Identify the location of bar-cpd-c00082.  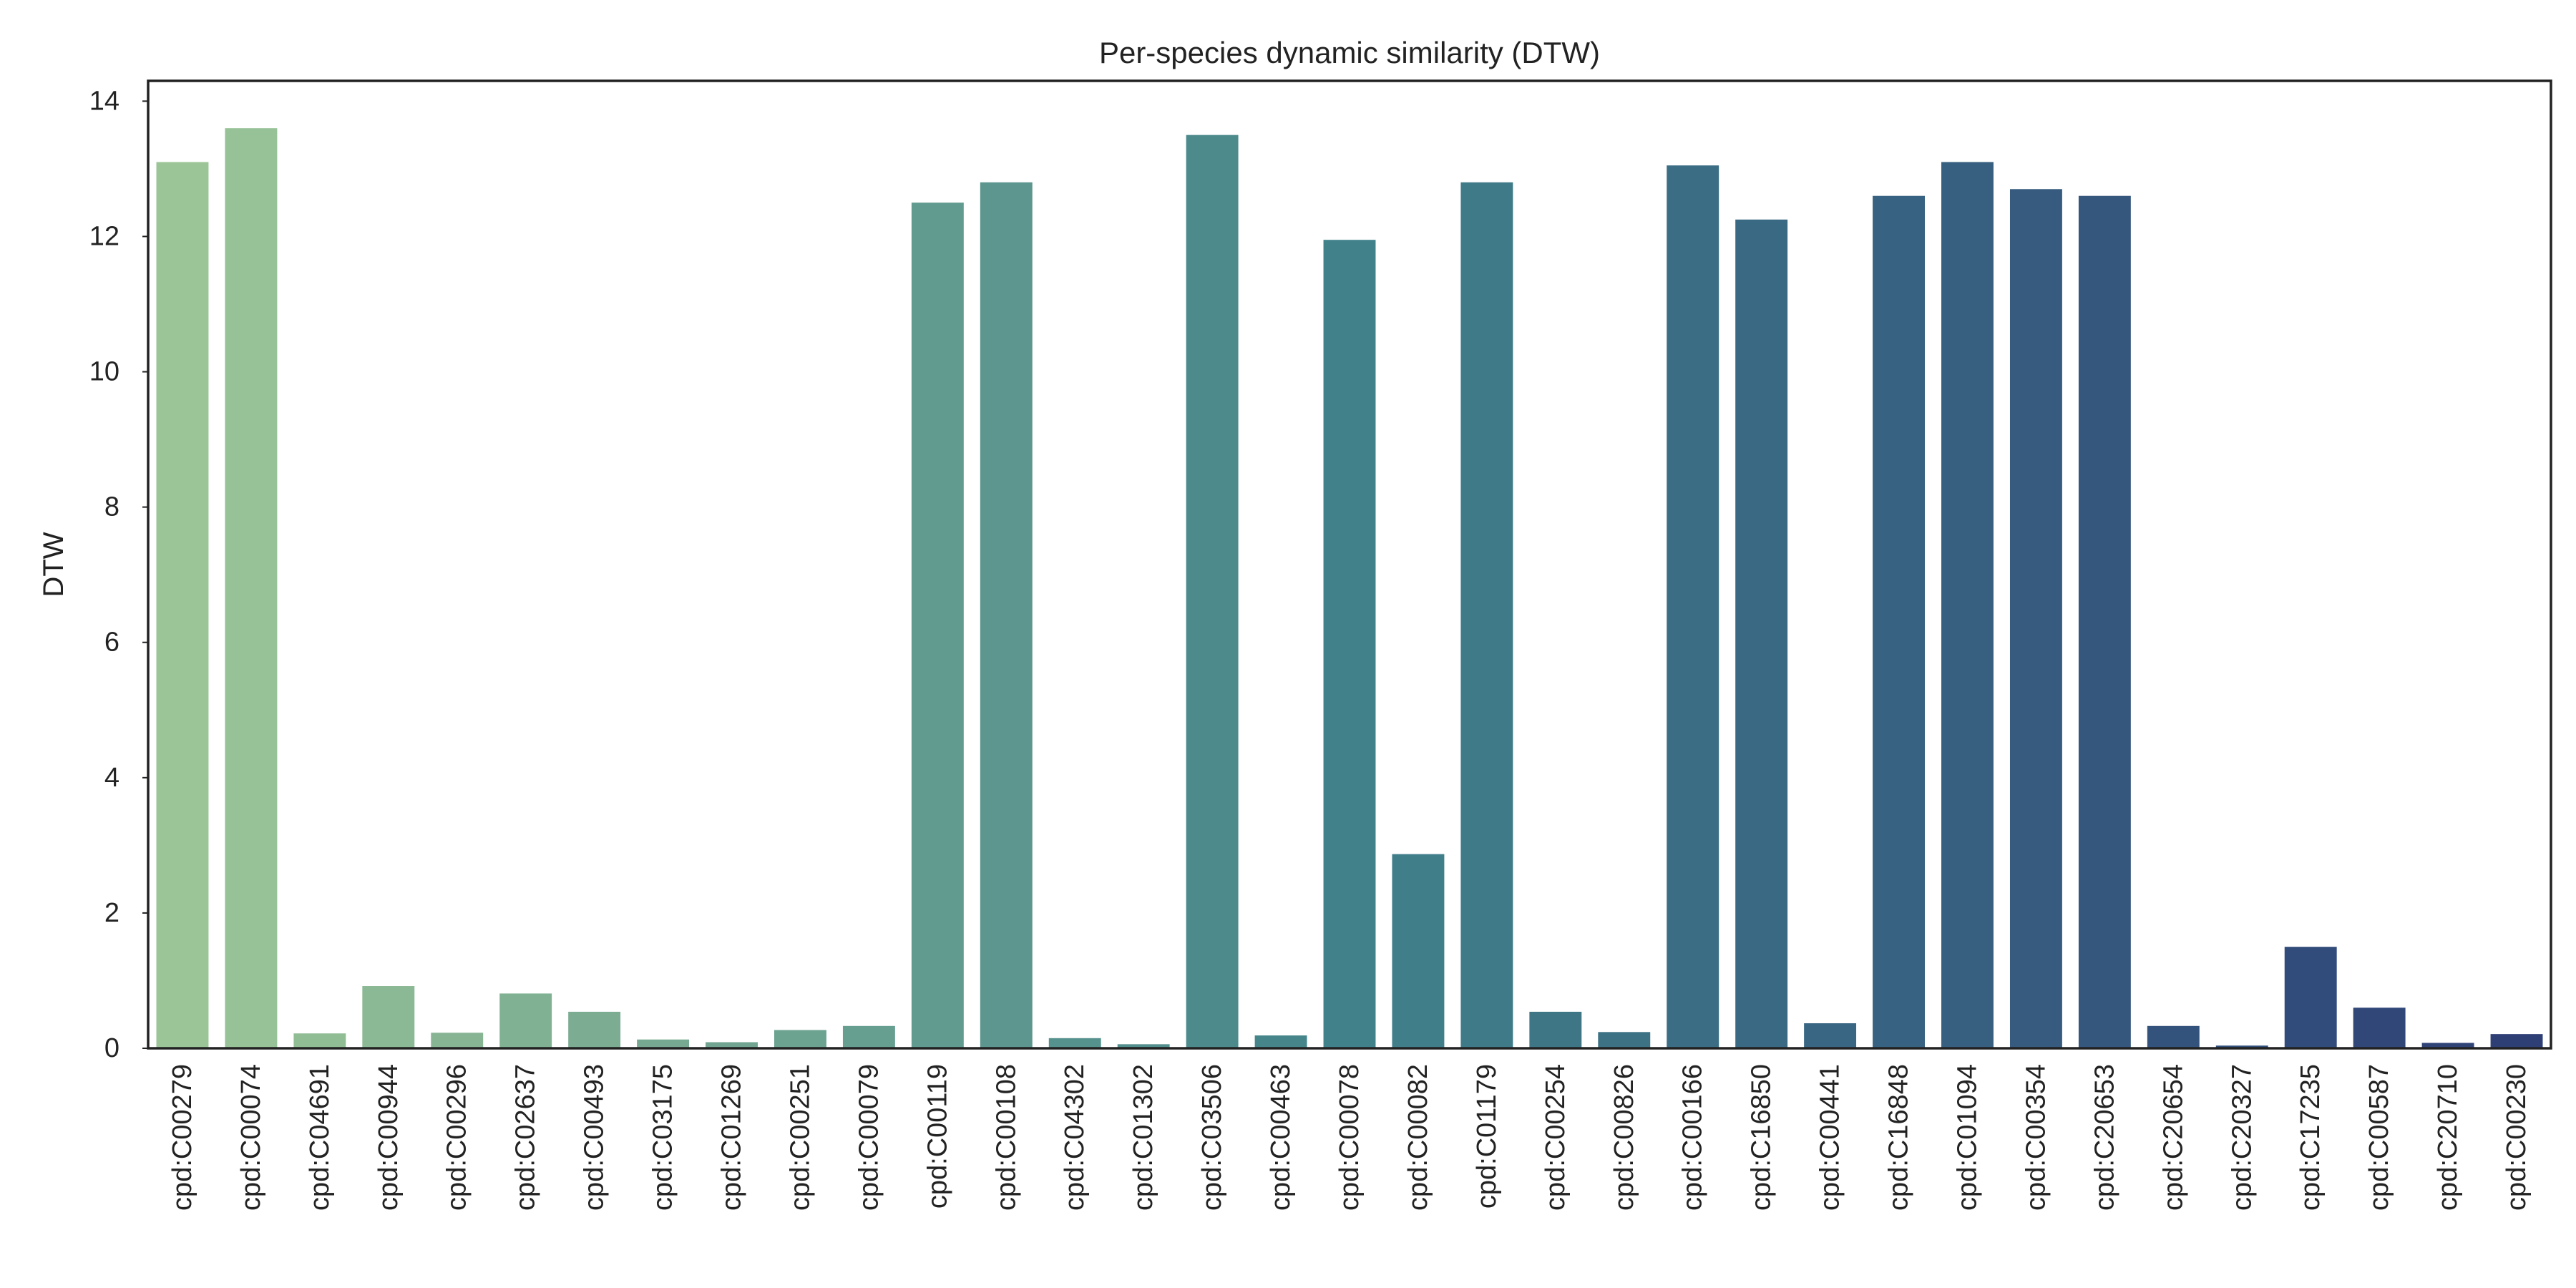
(1418, 951).